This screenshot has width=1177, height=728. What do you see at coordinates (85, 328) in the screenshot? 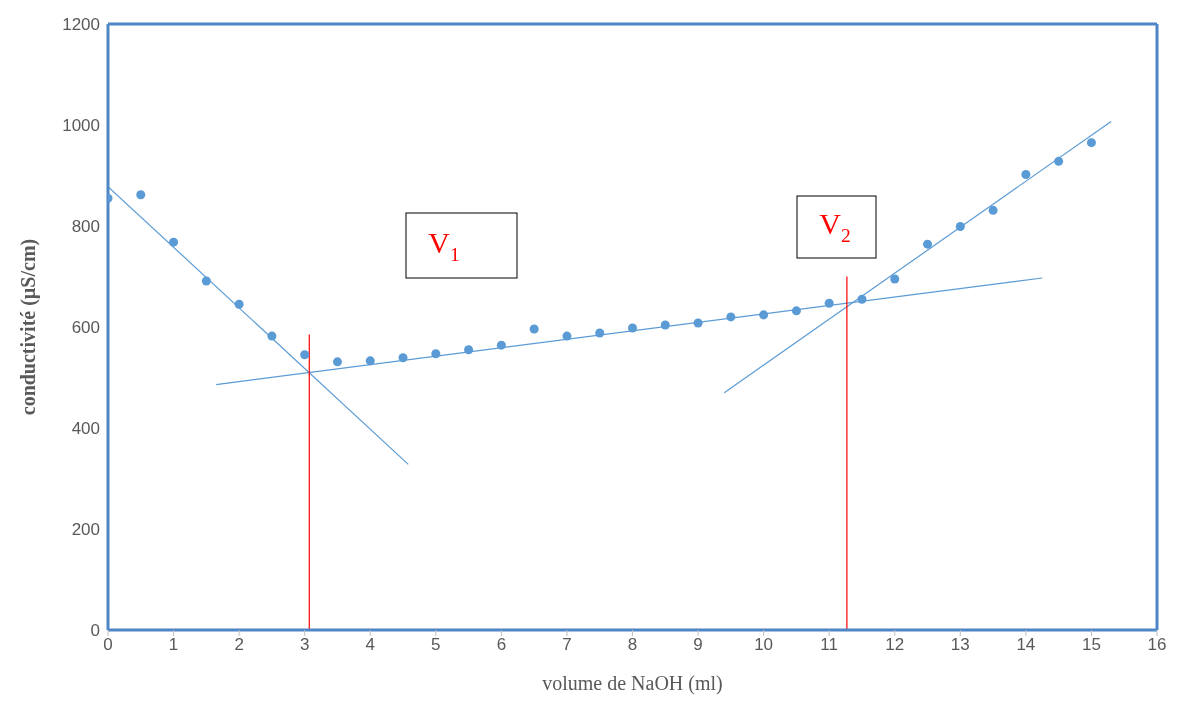
I see `y-tick-label: 600` at bounding box center [85, 328].